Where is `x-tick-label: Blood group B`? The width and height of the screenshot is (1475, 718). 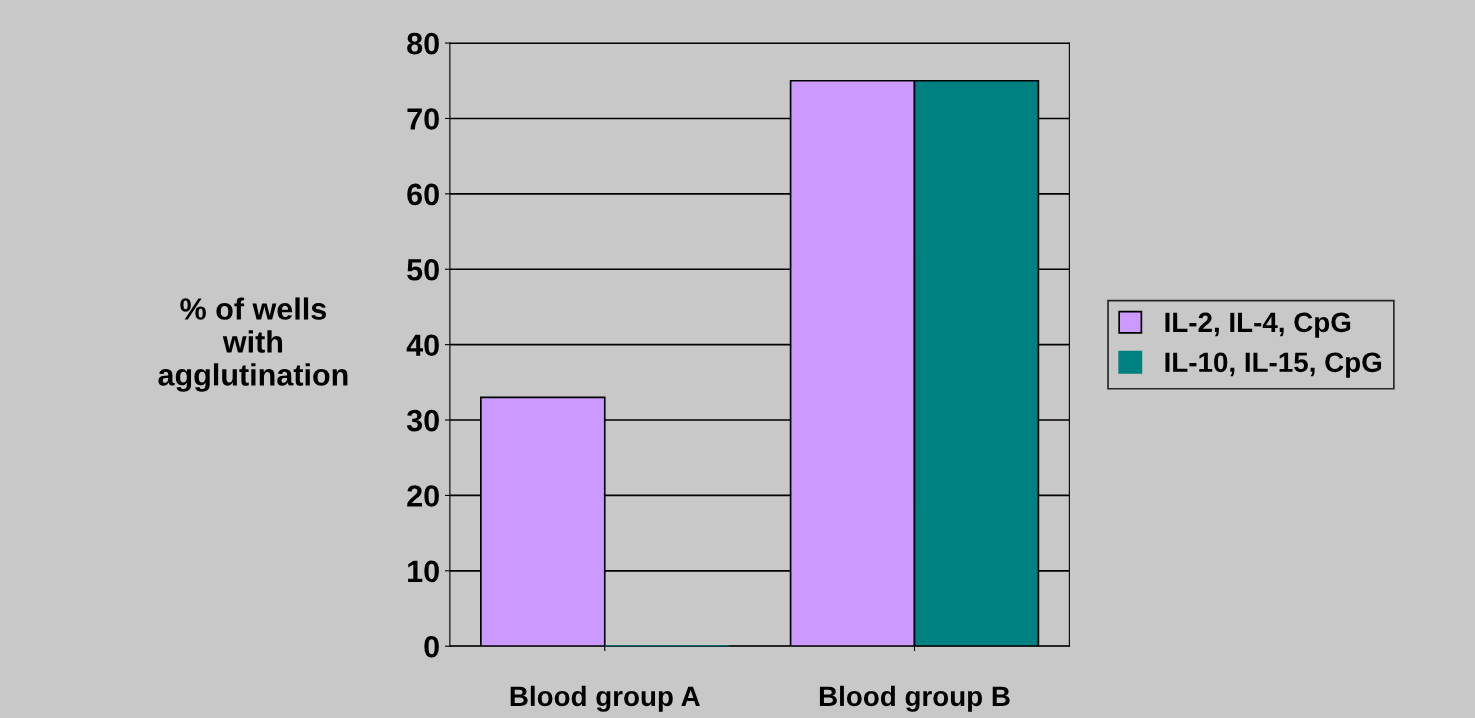
x-tick-label: Blood group B is located at coordinates (914, 698).